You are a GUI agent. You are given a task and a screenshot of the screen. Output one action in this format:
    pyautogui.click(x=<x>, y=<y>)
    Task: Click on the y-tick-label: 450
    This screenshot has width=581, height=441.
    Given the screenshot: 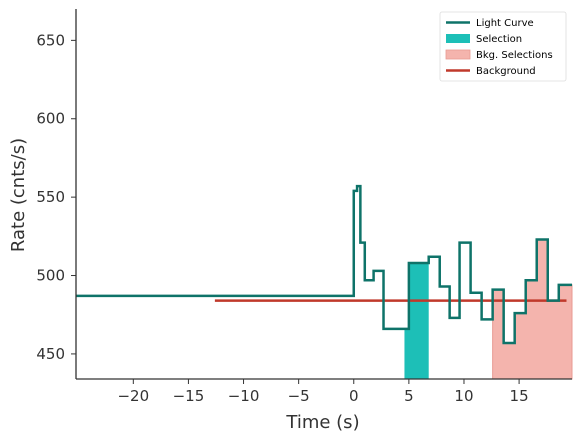 What is the action you would take?
    pyautogui.click(x=50, y=354)
    